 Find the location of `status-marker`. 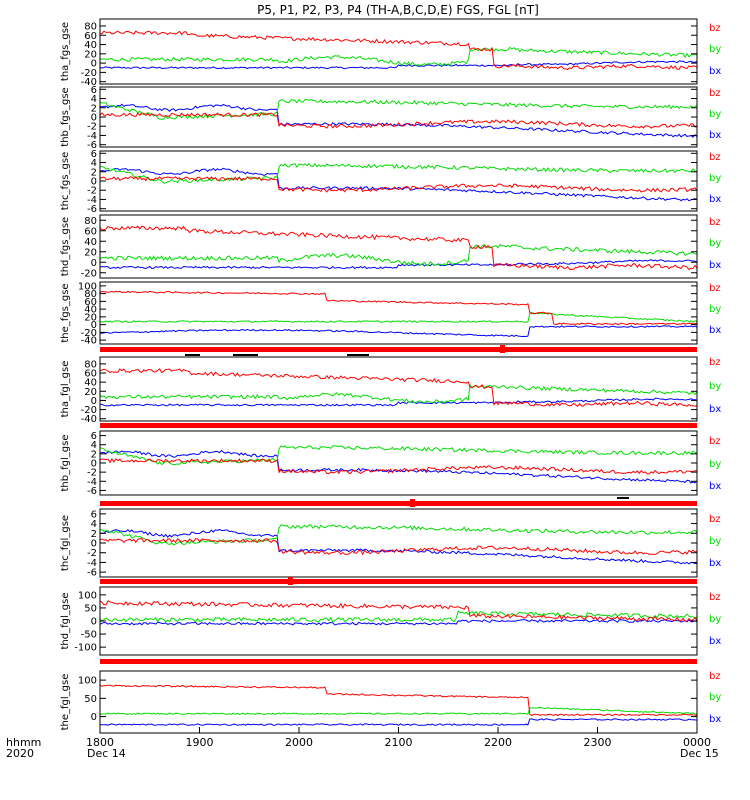

status-marker is located at coordinates (502, 349).